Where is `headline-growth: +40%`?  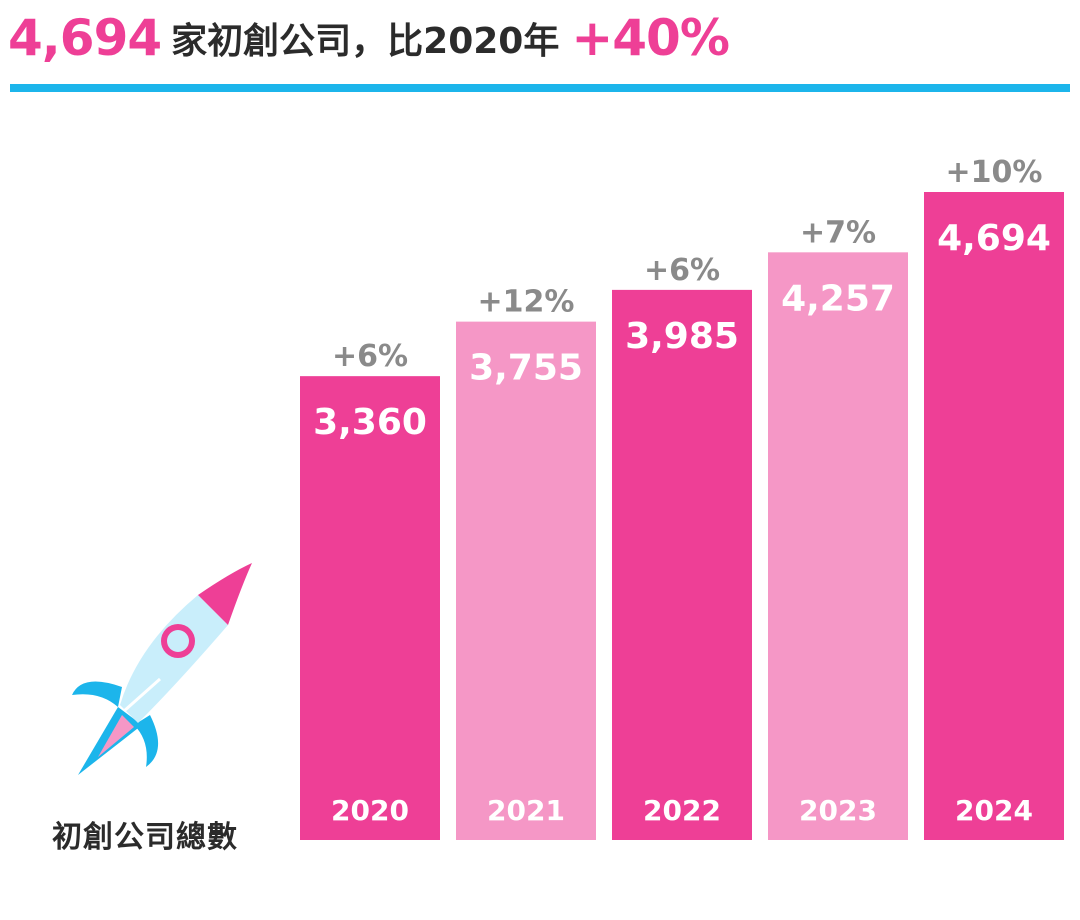 headline-growth: +40% is located at coordinates (650, 38).